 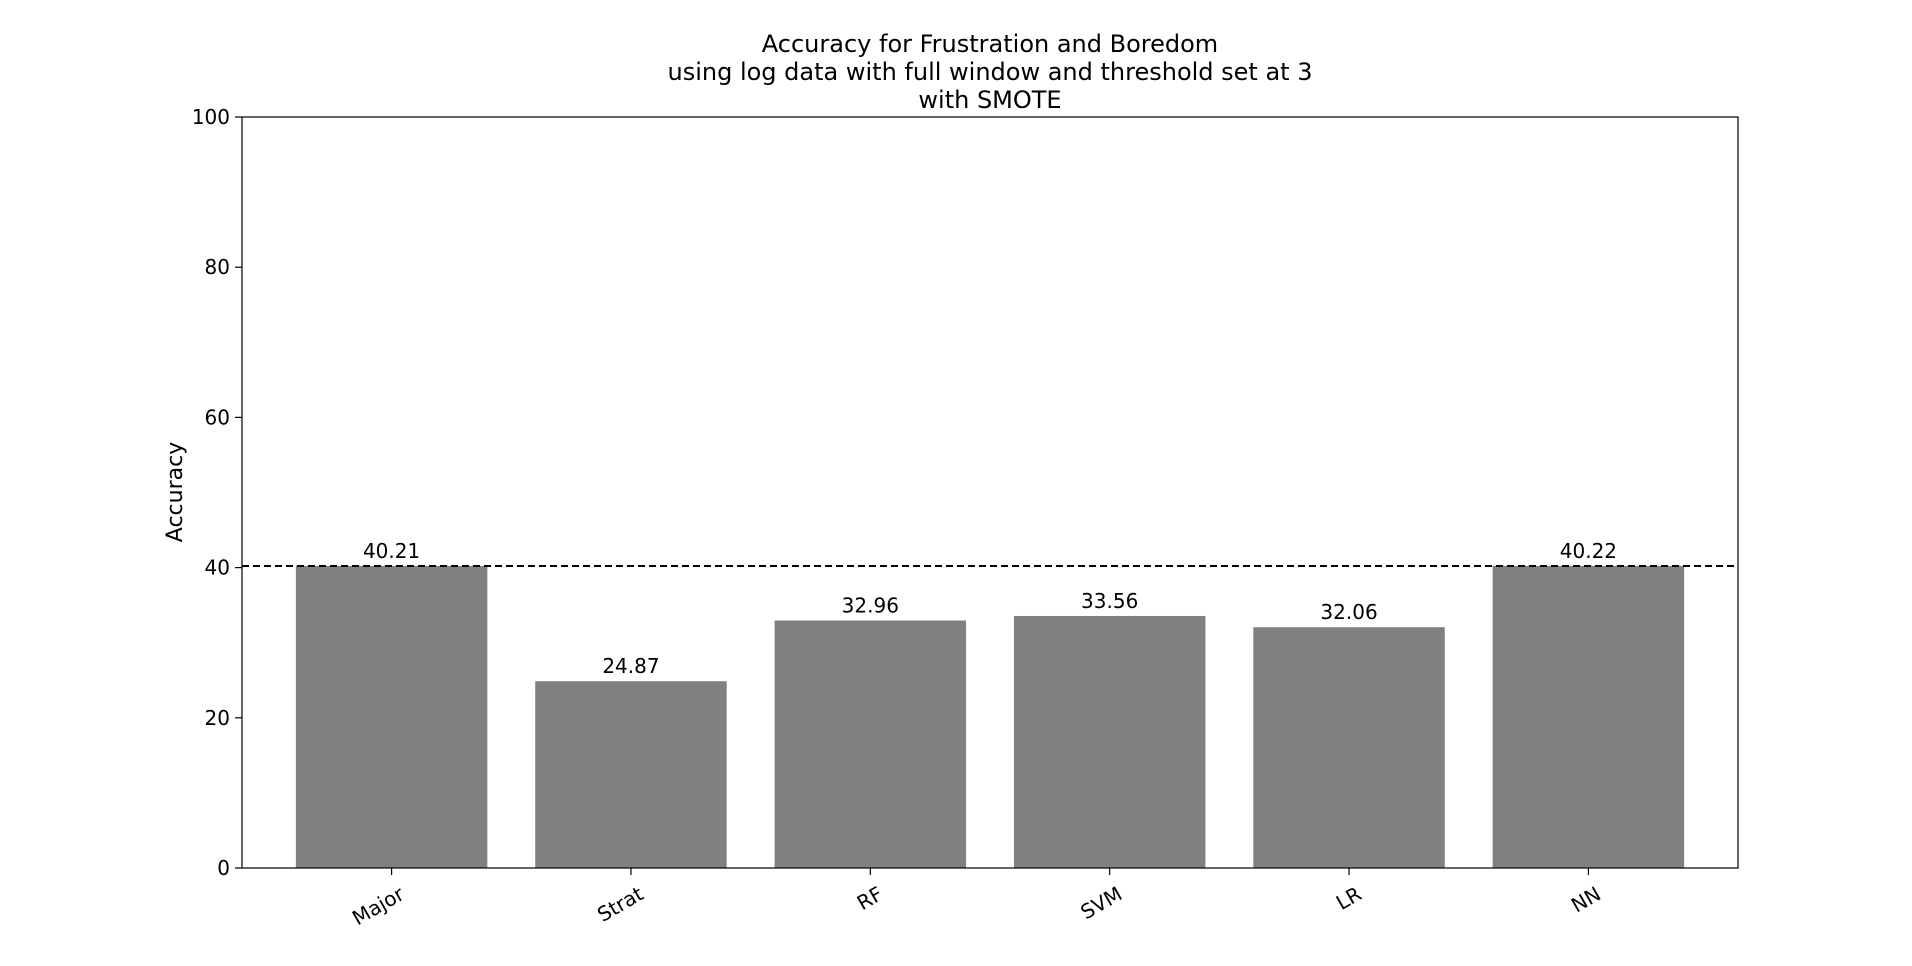 What do you see at coordinates (223, 868) in the screenshot?
I see `y-tick-label: 0` at bounding box center [223, 868].